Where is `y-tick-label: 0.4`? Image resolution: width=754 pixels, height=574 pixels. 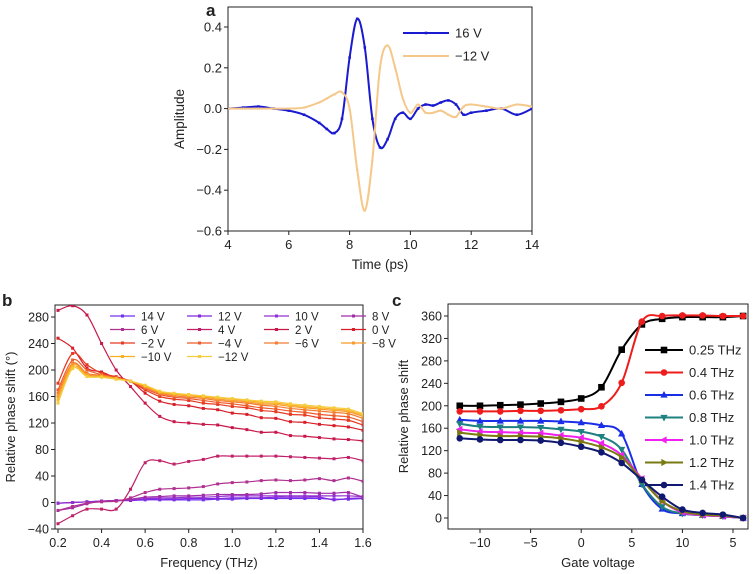 y-tick-label: 0.4 is located at coordinates (213, 27).